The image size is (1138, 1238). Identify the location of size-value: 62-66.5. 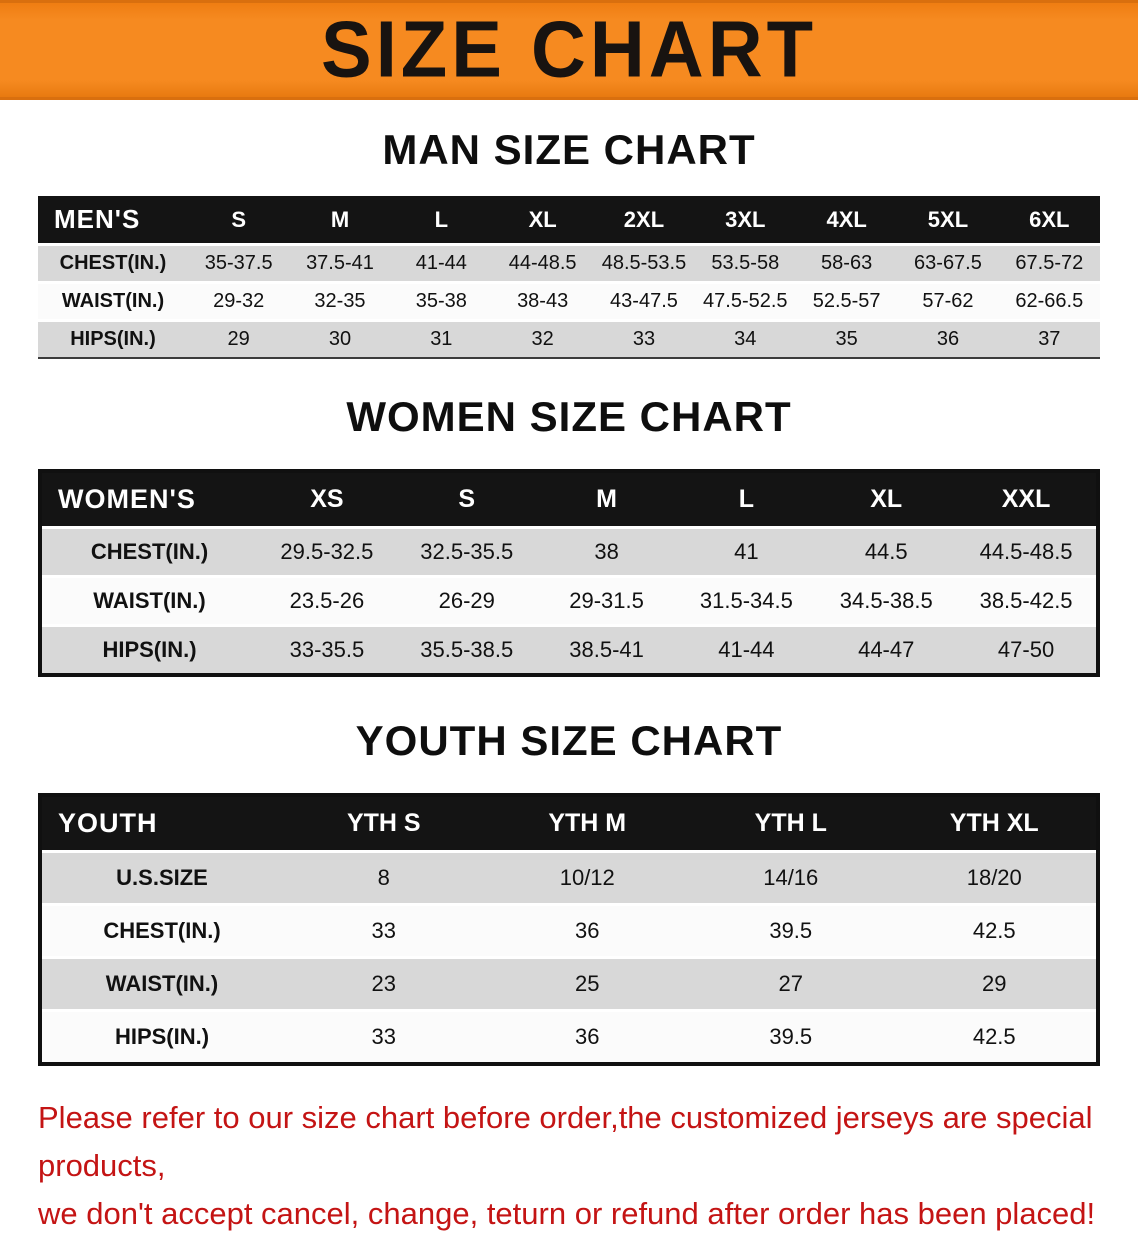
(1049, 303).